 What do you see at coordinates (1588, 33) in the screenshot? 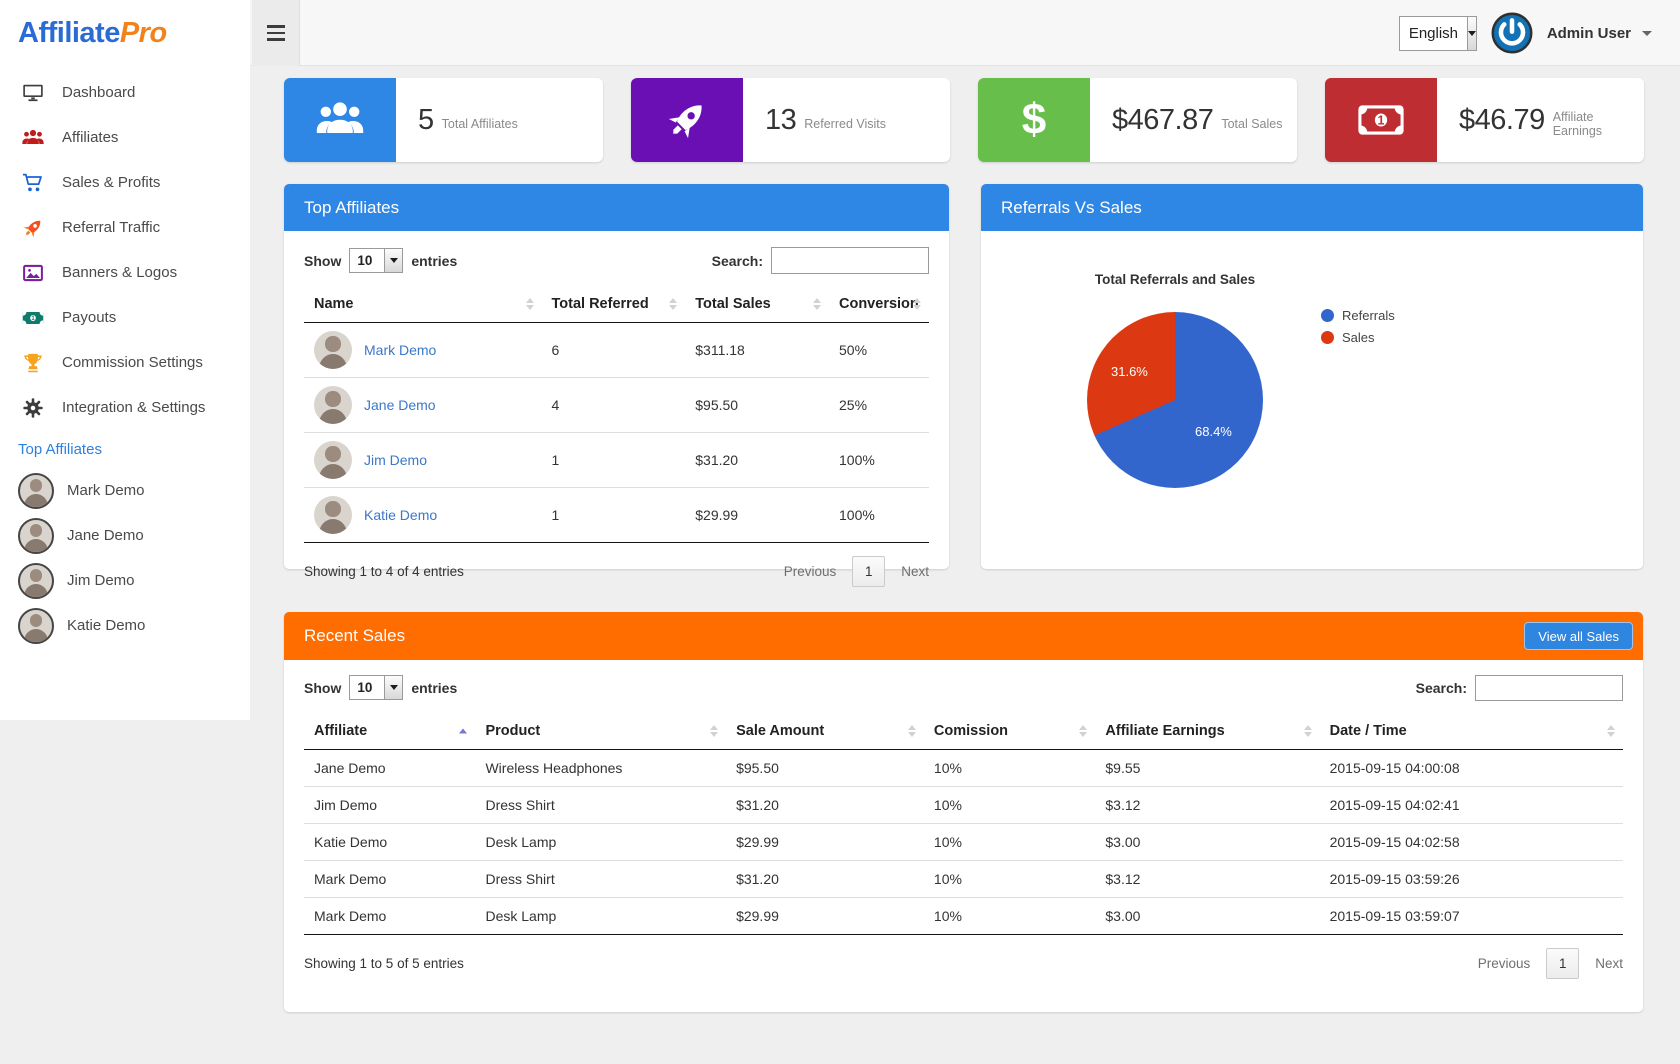
I see `user-name: Admin User` at bounding box center [1588, 33].